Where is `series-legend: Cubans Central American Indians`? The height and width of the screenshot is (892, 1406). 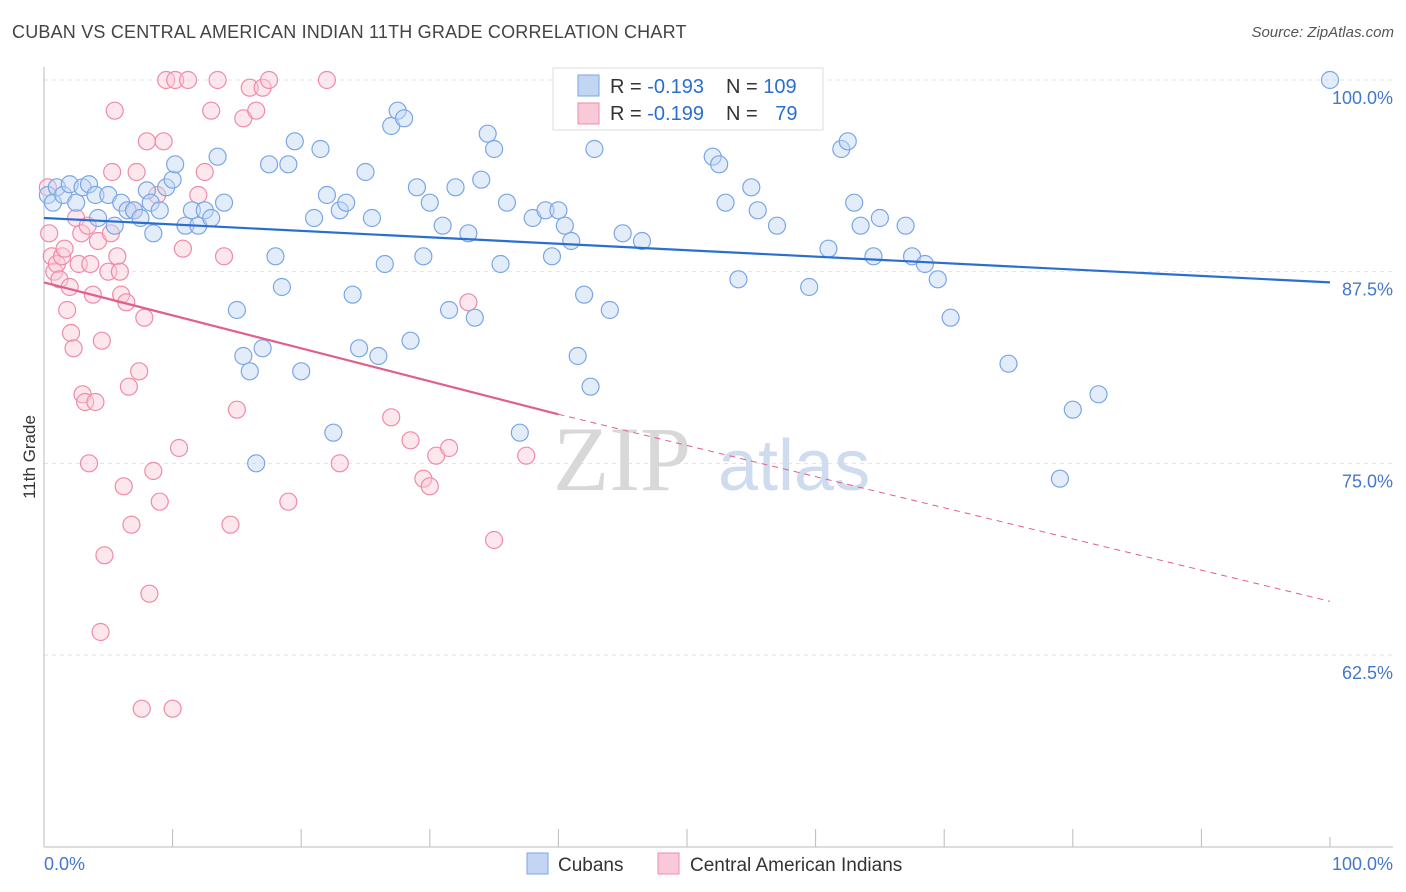 series-legend: Cubans Central American Indians is located at coordinates (714, 864).